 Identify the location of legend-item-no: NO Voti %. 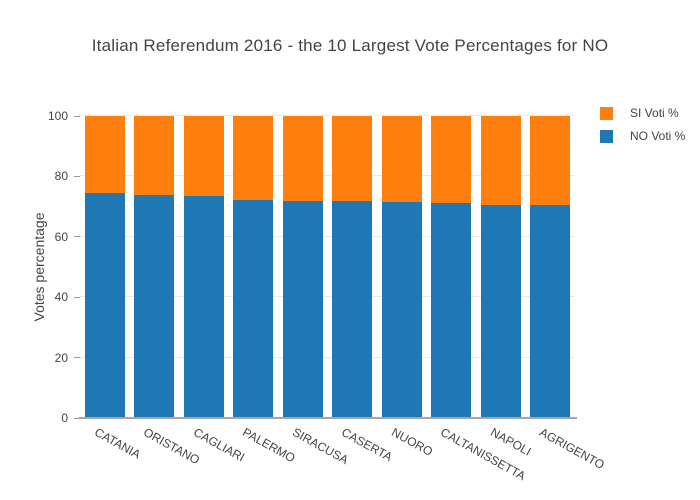
(642, 136).